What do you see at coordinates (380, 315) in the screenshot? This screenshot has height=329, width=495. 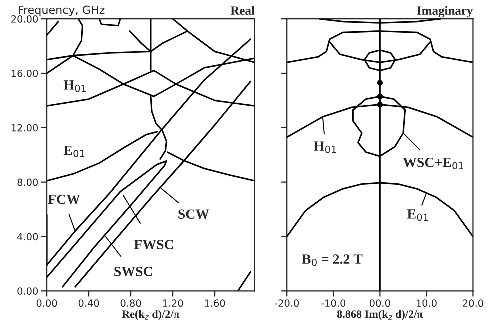 I see `x-axis-title: 8.868 Im(k$_{z}$ d)/2/π` at bounding box center [380, 315].